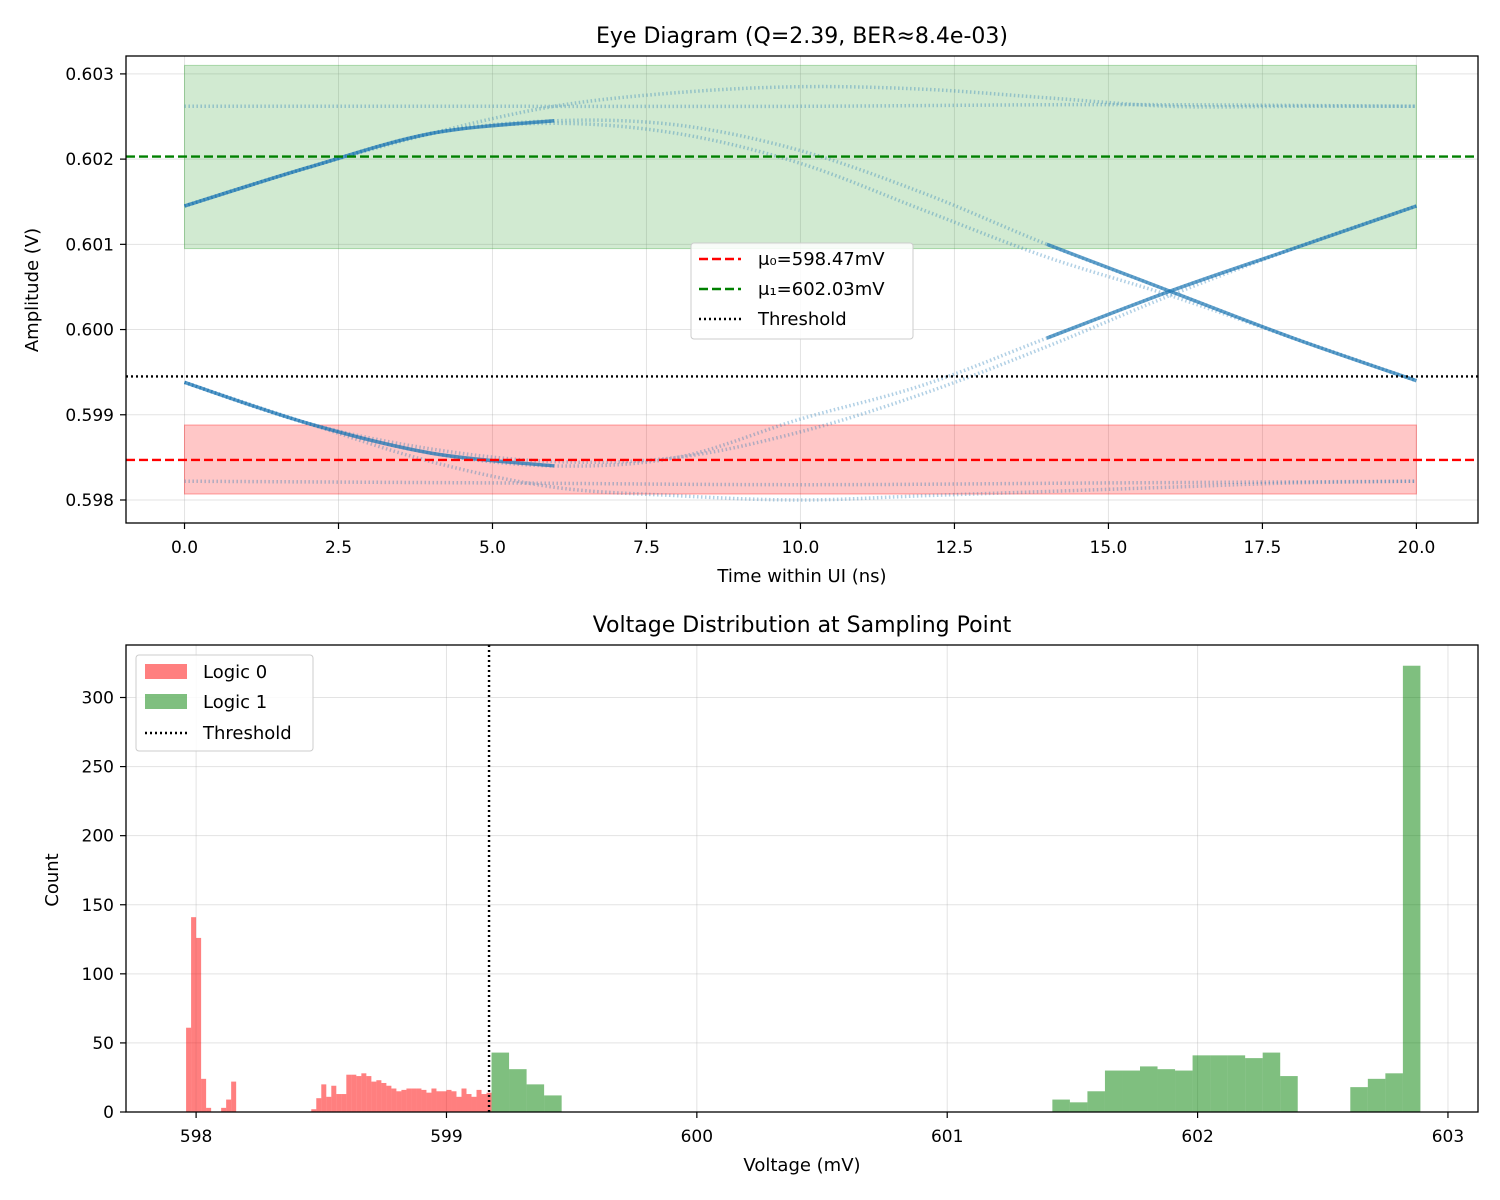  What do you see at coordinates (803, 540) in the screenshot?
I see `eye-x-ticks: 0.0 2.5 5.0 7.5 10.0 12.5 15.0 17.5 20.0` at bounding box center [803, 540].